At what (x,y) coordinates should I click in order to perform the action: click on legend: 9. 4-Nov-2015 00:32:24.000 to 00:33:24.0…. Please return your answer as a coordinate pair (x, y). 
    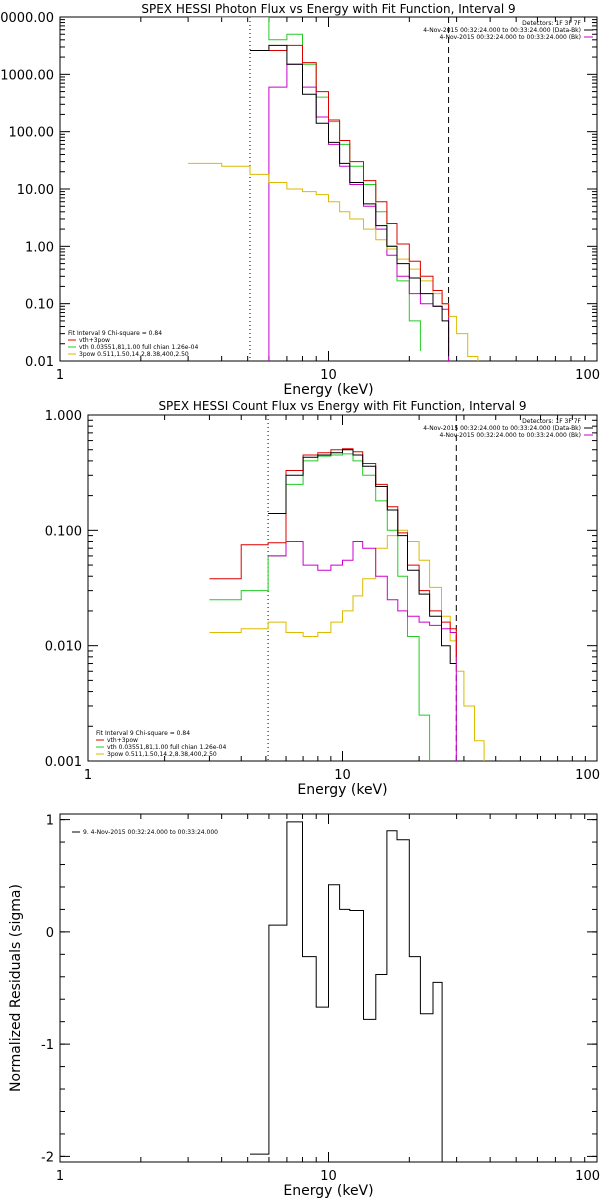
    Looking at the image, I should click on (145, 832).